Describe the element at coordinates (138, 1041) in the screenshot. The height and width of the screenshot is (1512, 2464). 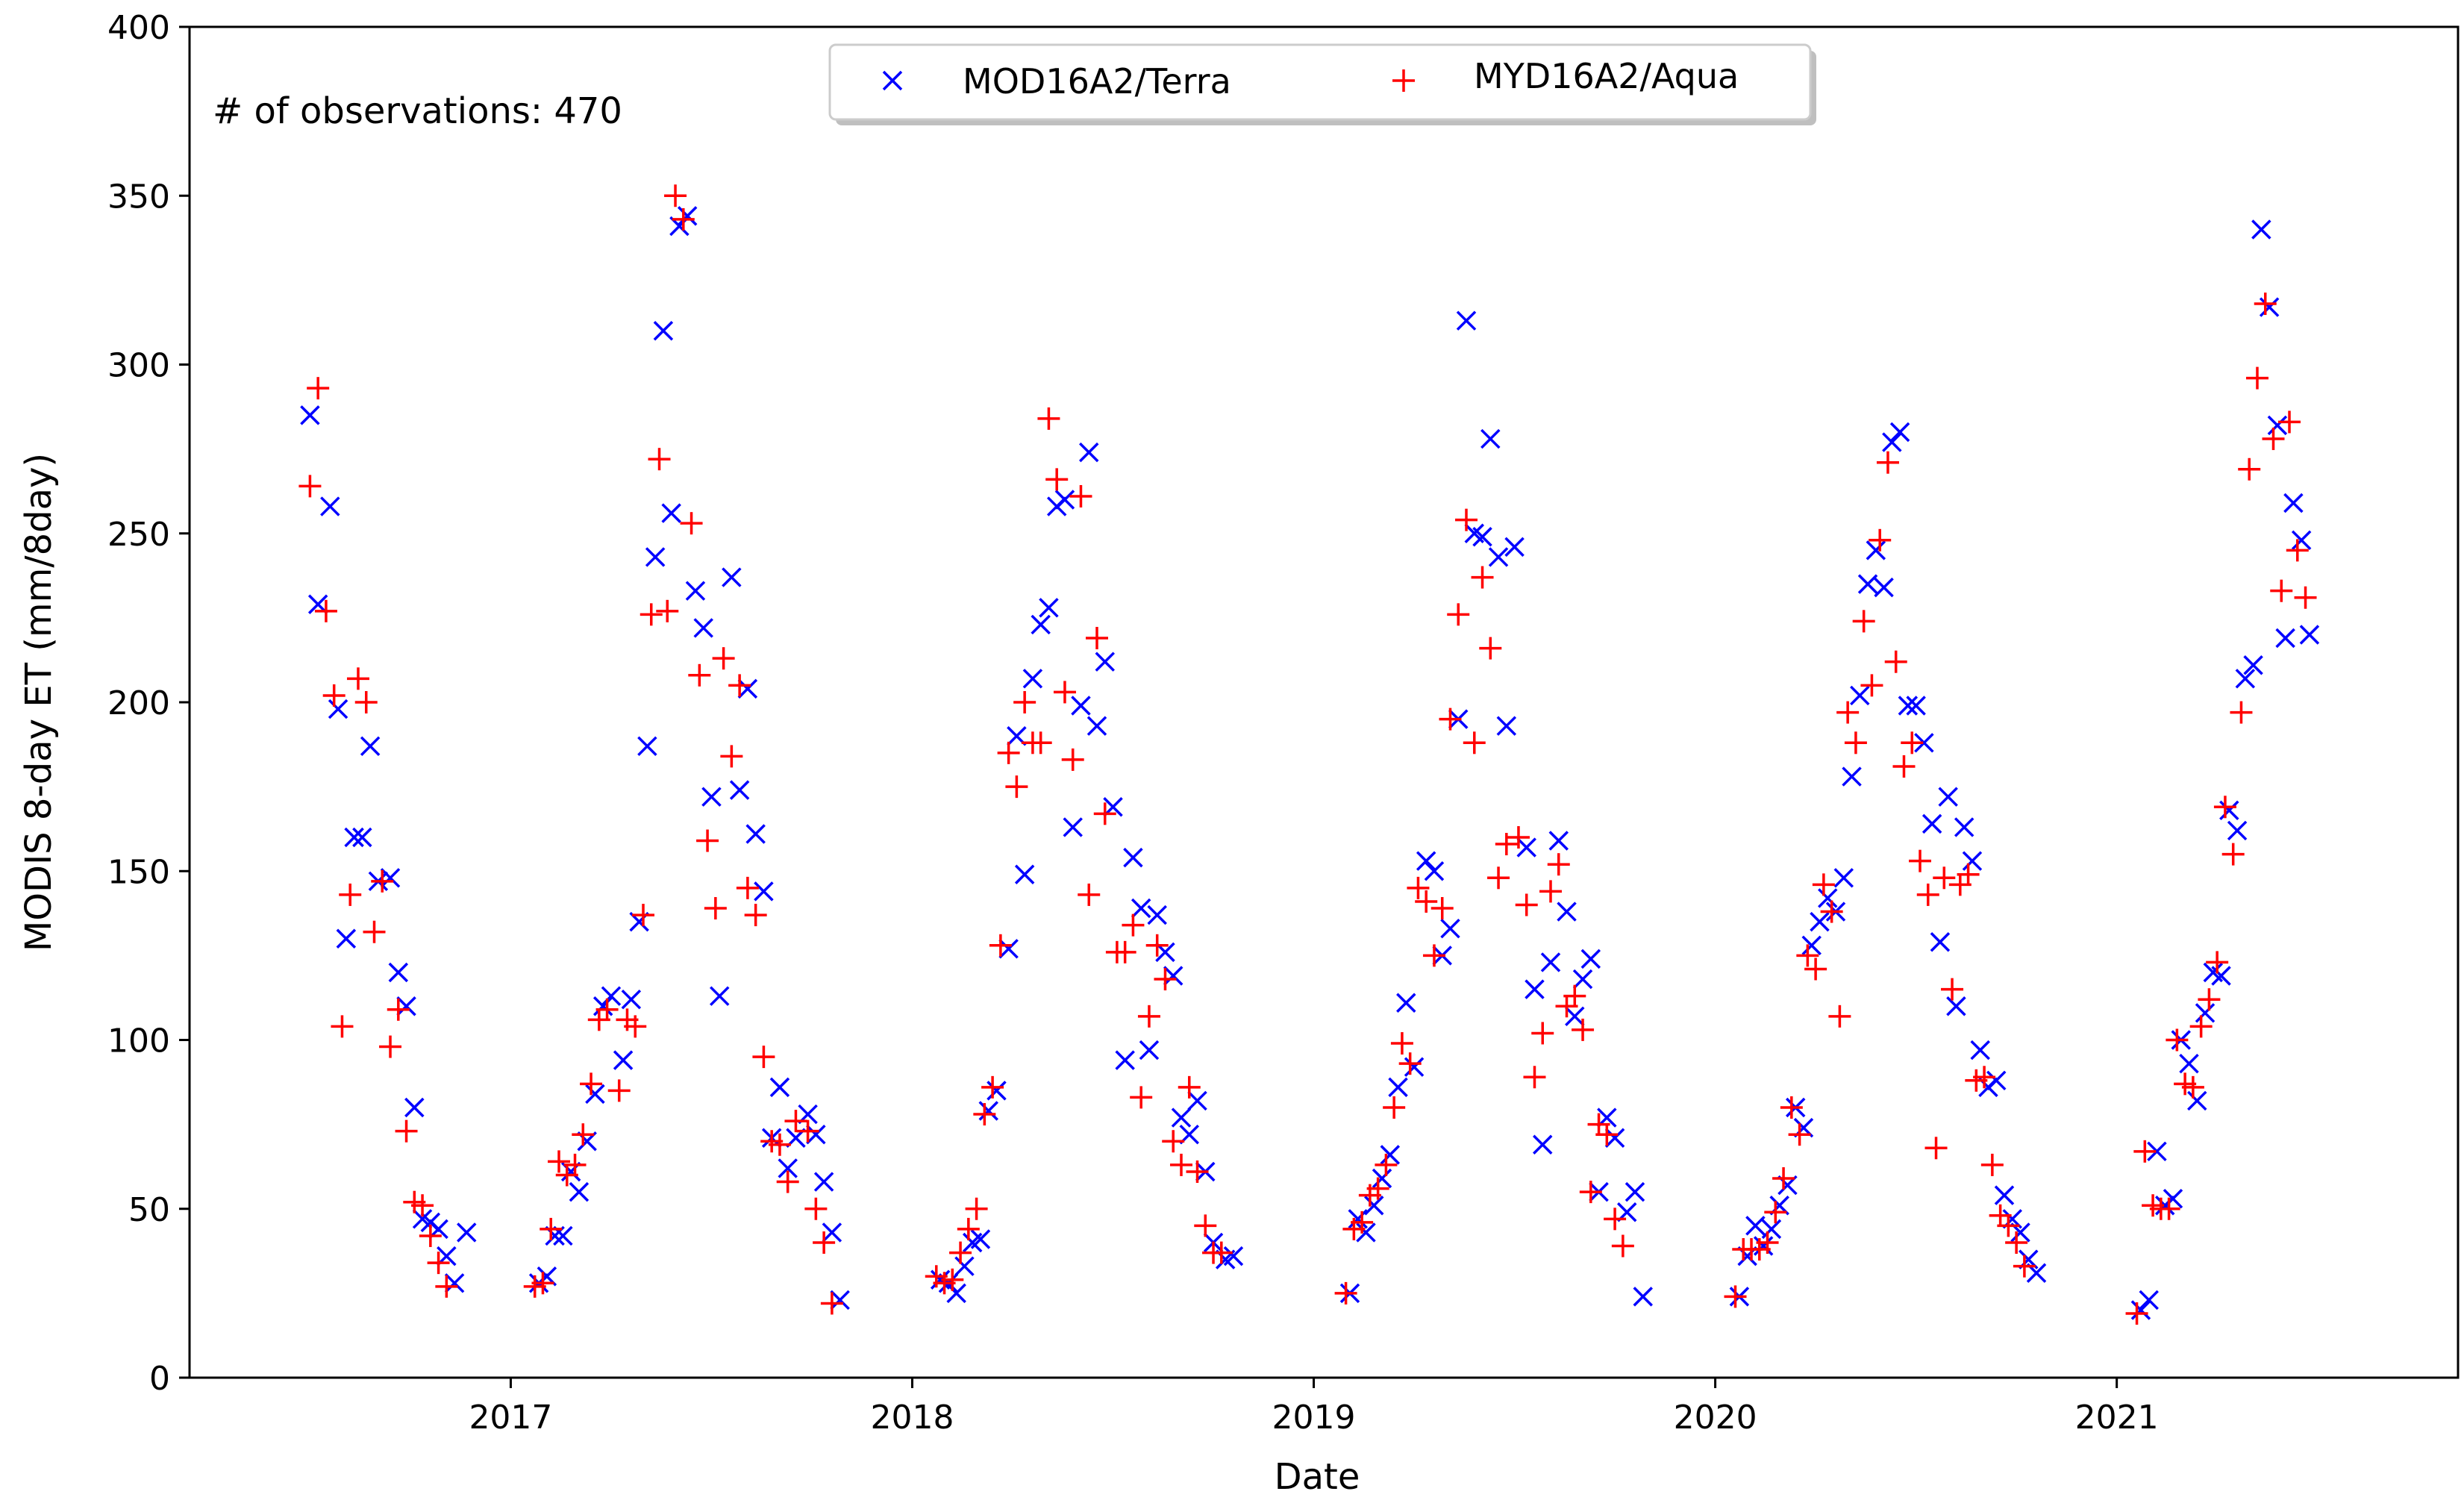
I see `y-tick-label: 100` at that location.